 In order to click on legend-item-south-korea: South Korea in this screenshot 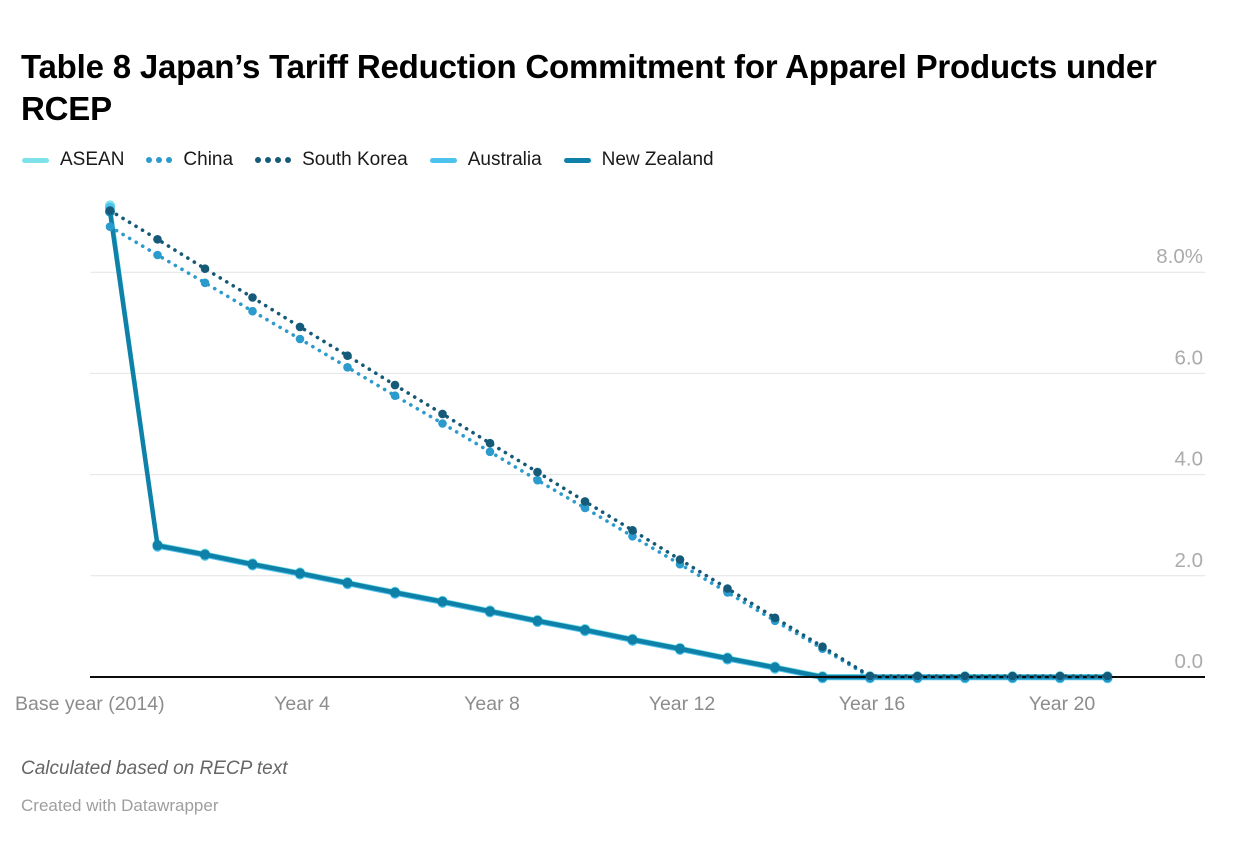, I will do `click(331, 160)`.